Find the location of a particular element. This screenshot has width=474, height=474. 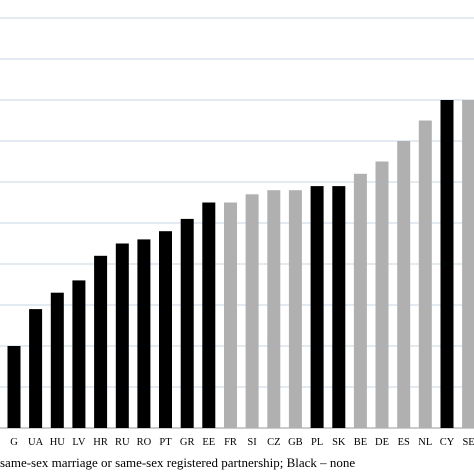

bar-pt is located at coordinates (165, 329).